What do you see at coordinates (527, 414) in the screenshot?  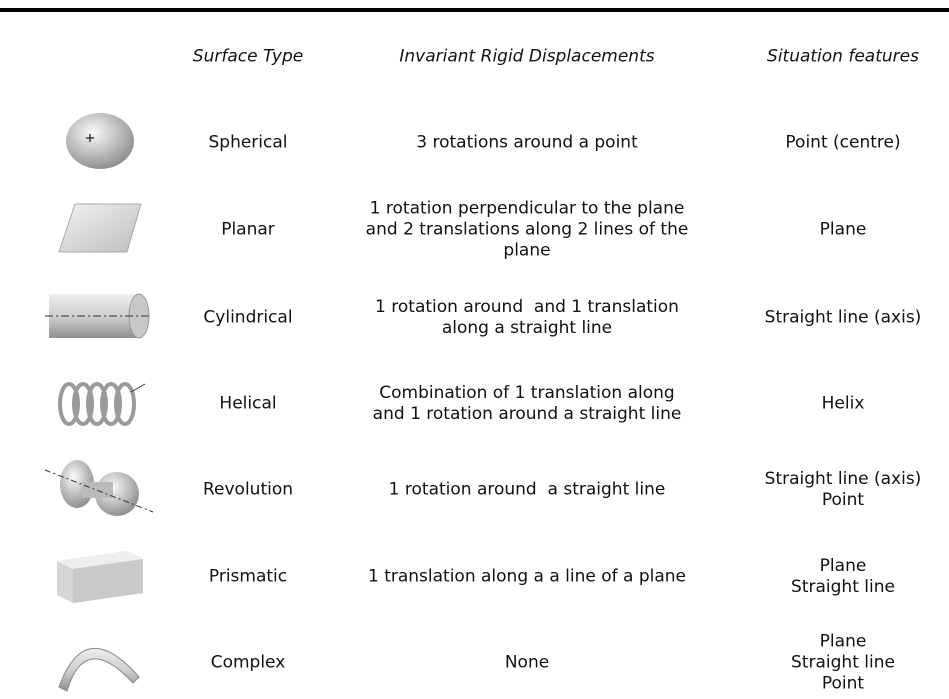 I see `cell-line: and 1 rotation around a straight line` at bounding box center [527, 414].